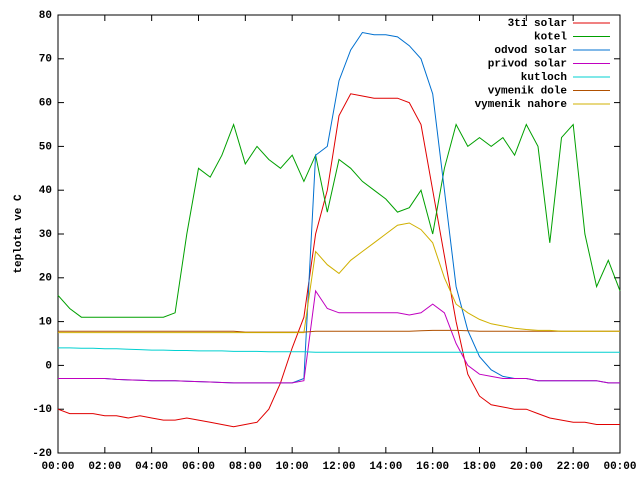  Describe the element at coordinates (537, 24) in the screenshot. I see `legend-label: 3ti solar` at that location.